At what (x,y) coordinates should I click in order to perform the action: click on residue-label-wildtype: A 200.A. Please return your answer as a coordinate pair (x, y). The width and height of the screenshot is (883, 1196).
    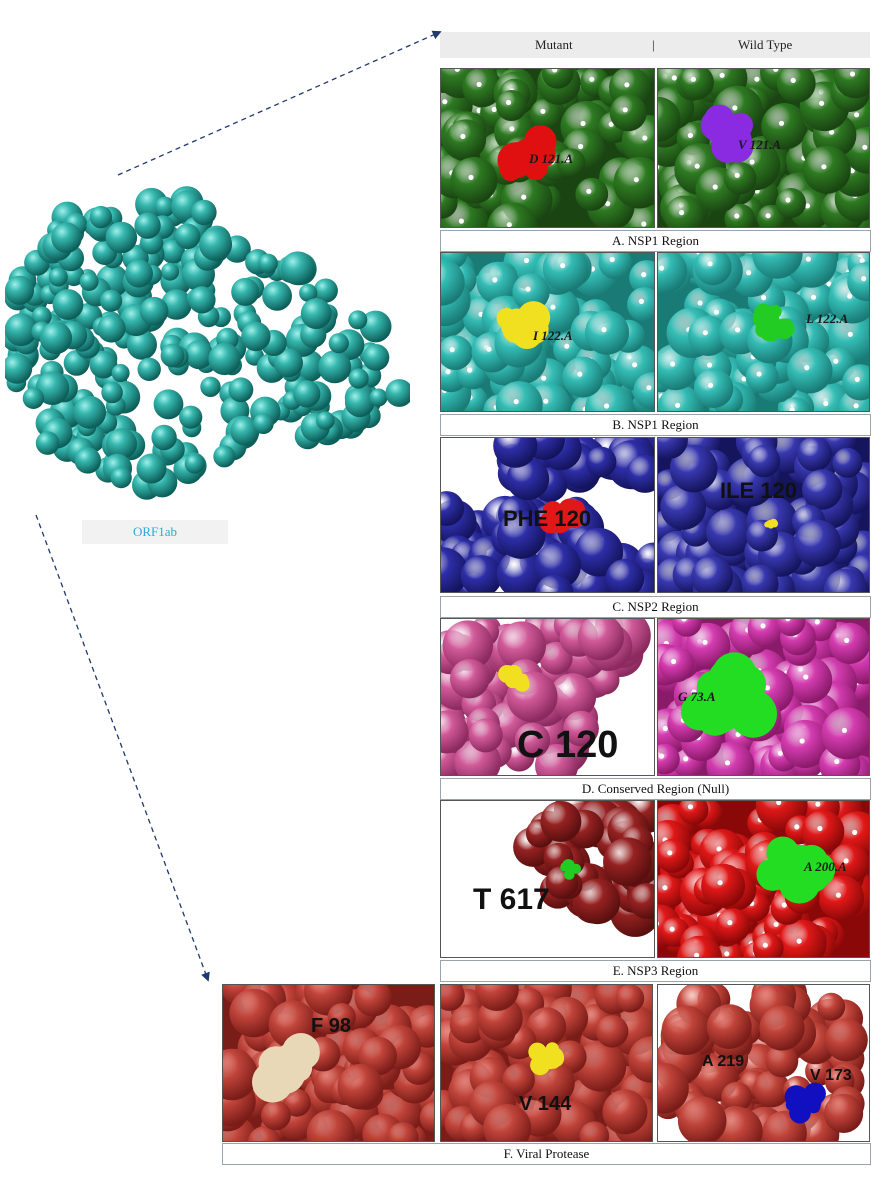
    Looking at the image, I should click on (825, 866).